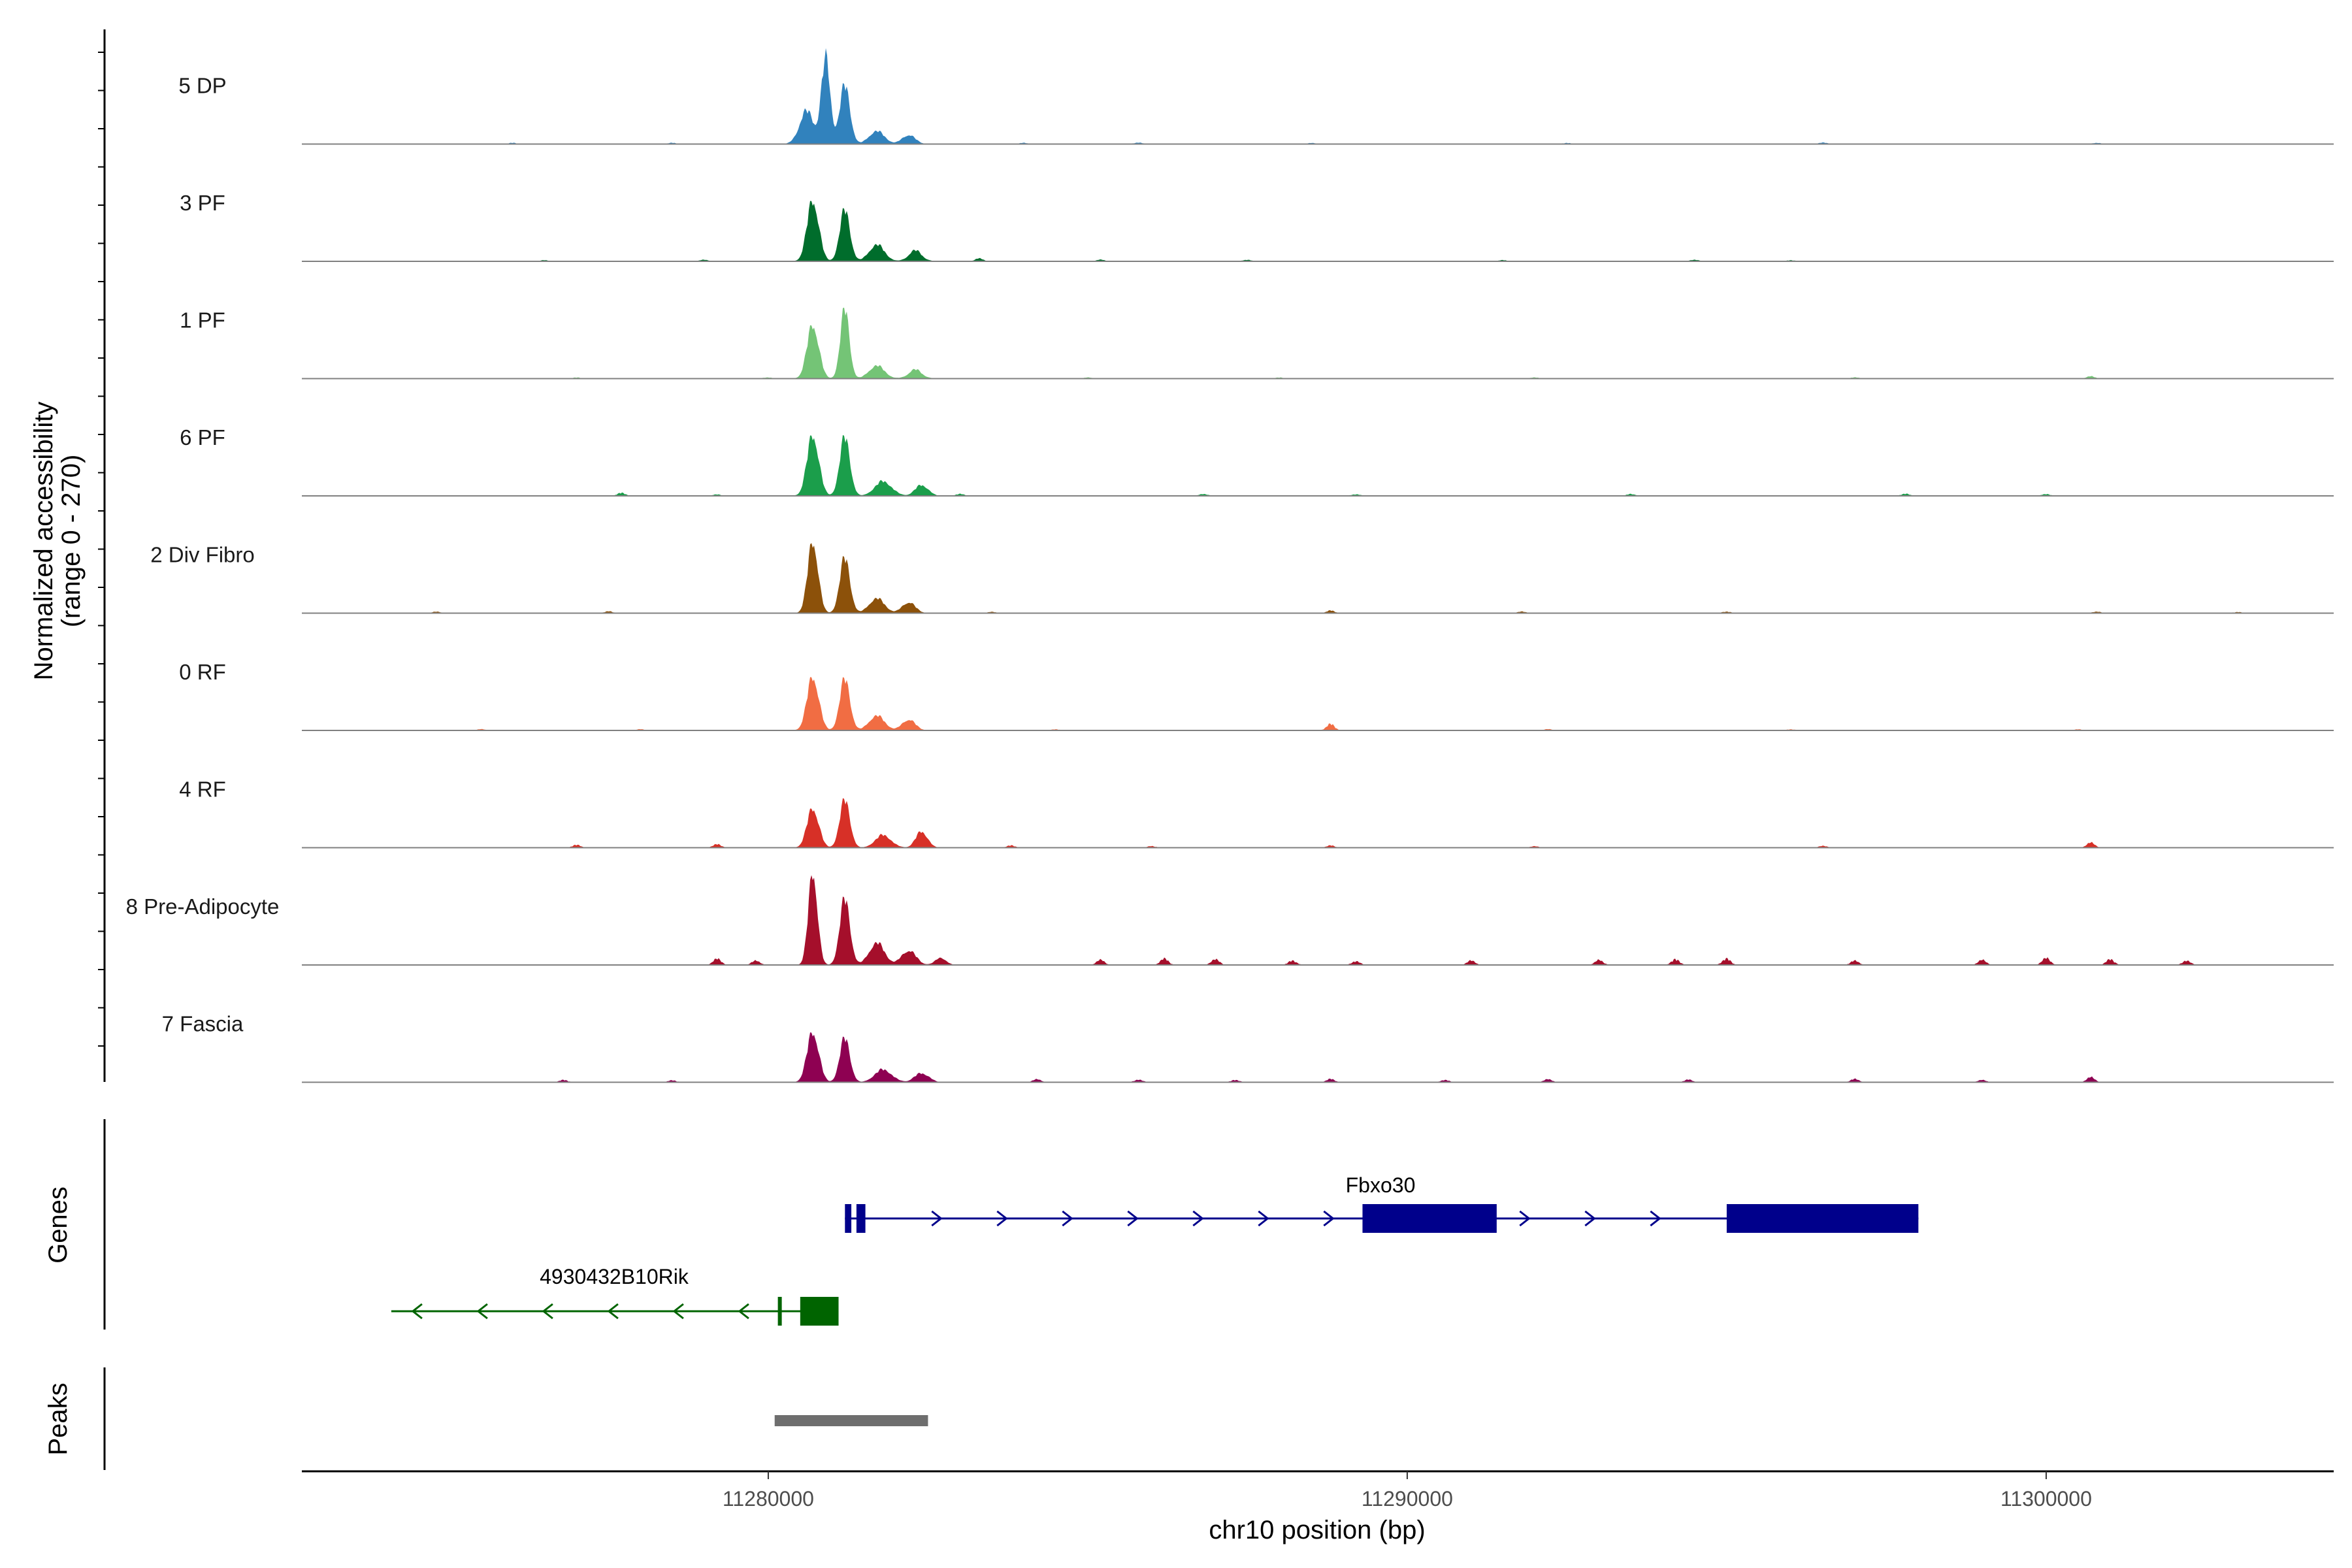  I want to click on track-3-pf: 3 PF, so click(1257, 226).